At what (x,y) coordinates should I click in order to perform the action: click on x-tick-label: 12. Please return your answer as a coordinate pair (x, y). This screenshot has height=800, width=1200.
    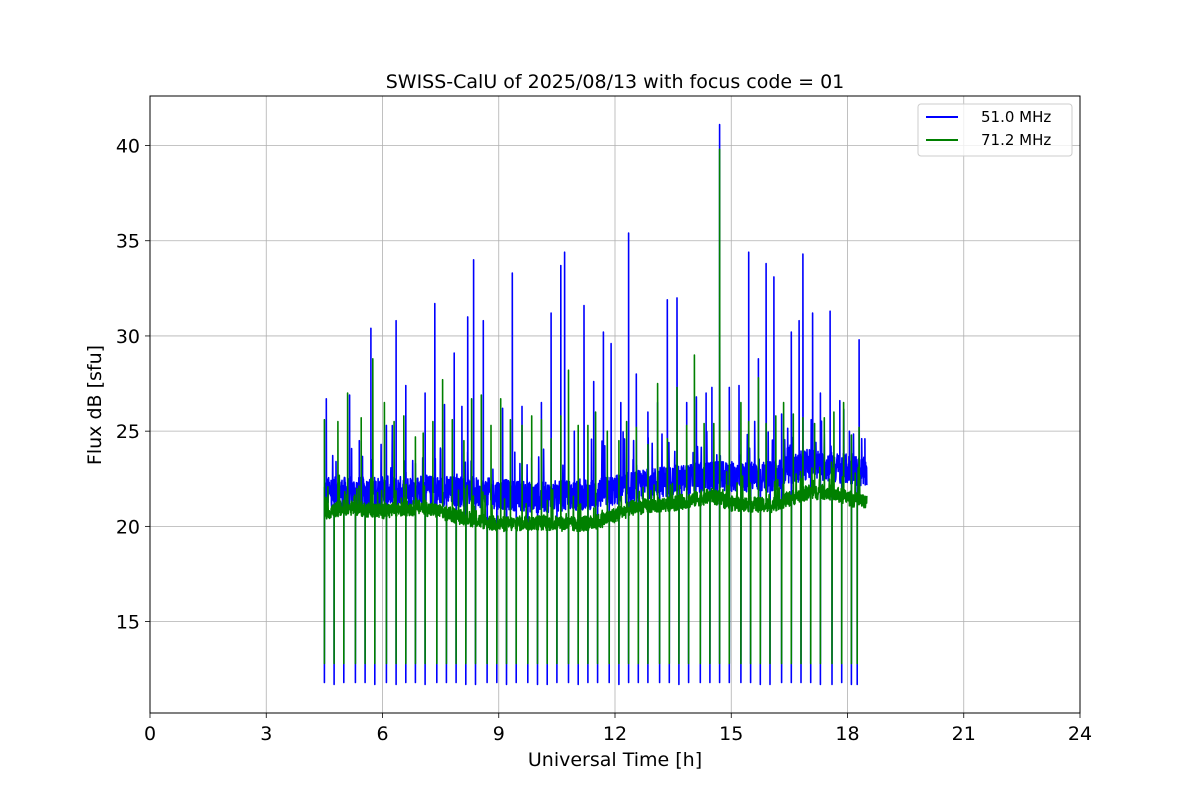
    Looking at the image, I should click on (615, 734).